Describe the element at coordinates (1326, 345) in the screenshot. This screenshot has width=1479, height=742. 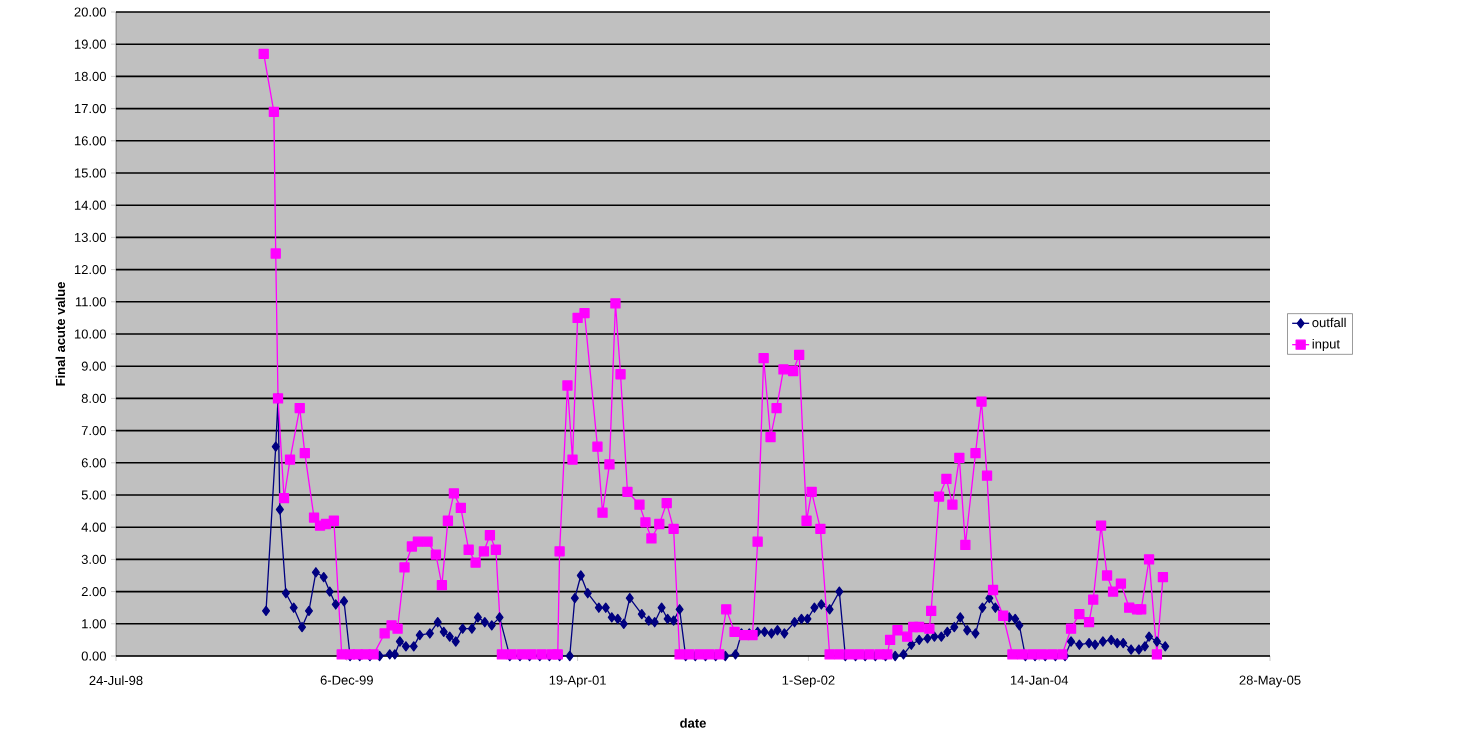
I see `legend-label: input` at that location.